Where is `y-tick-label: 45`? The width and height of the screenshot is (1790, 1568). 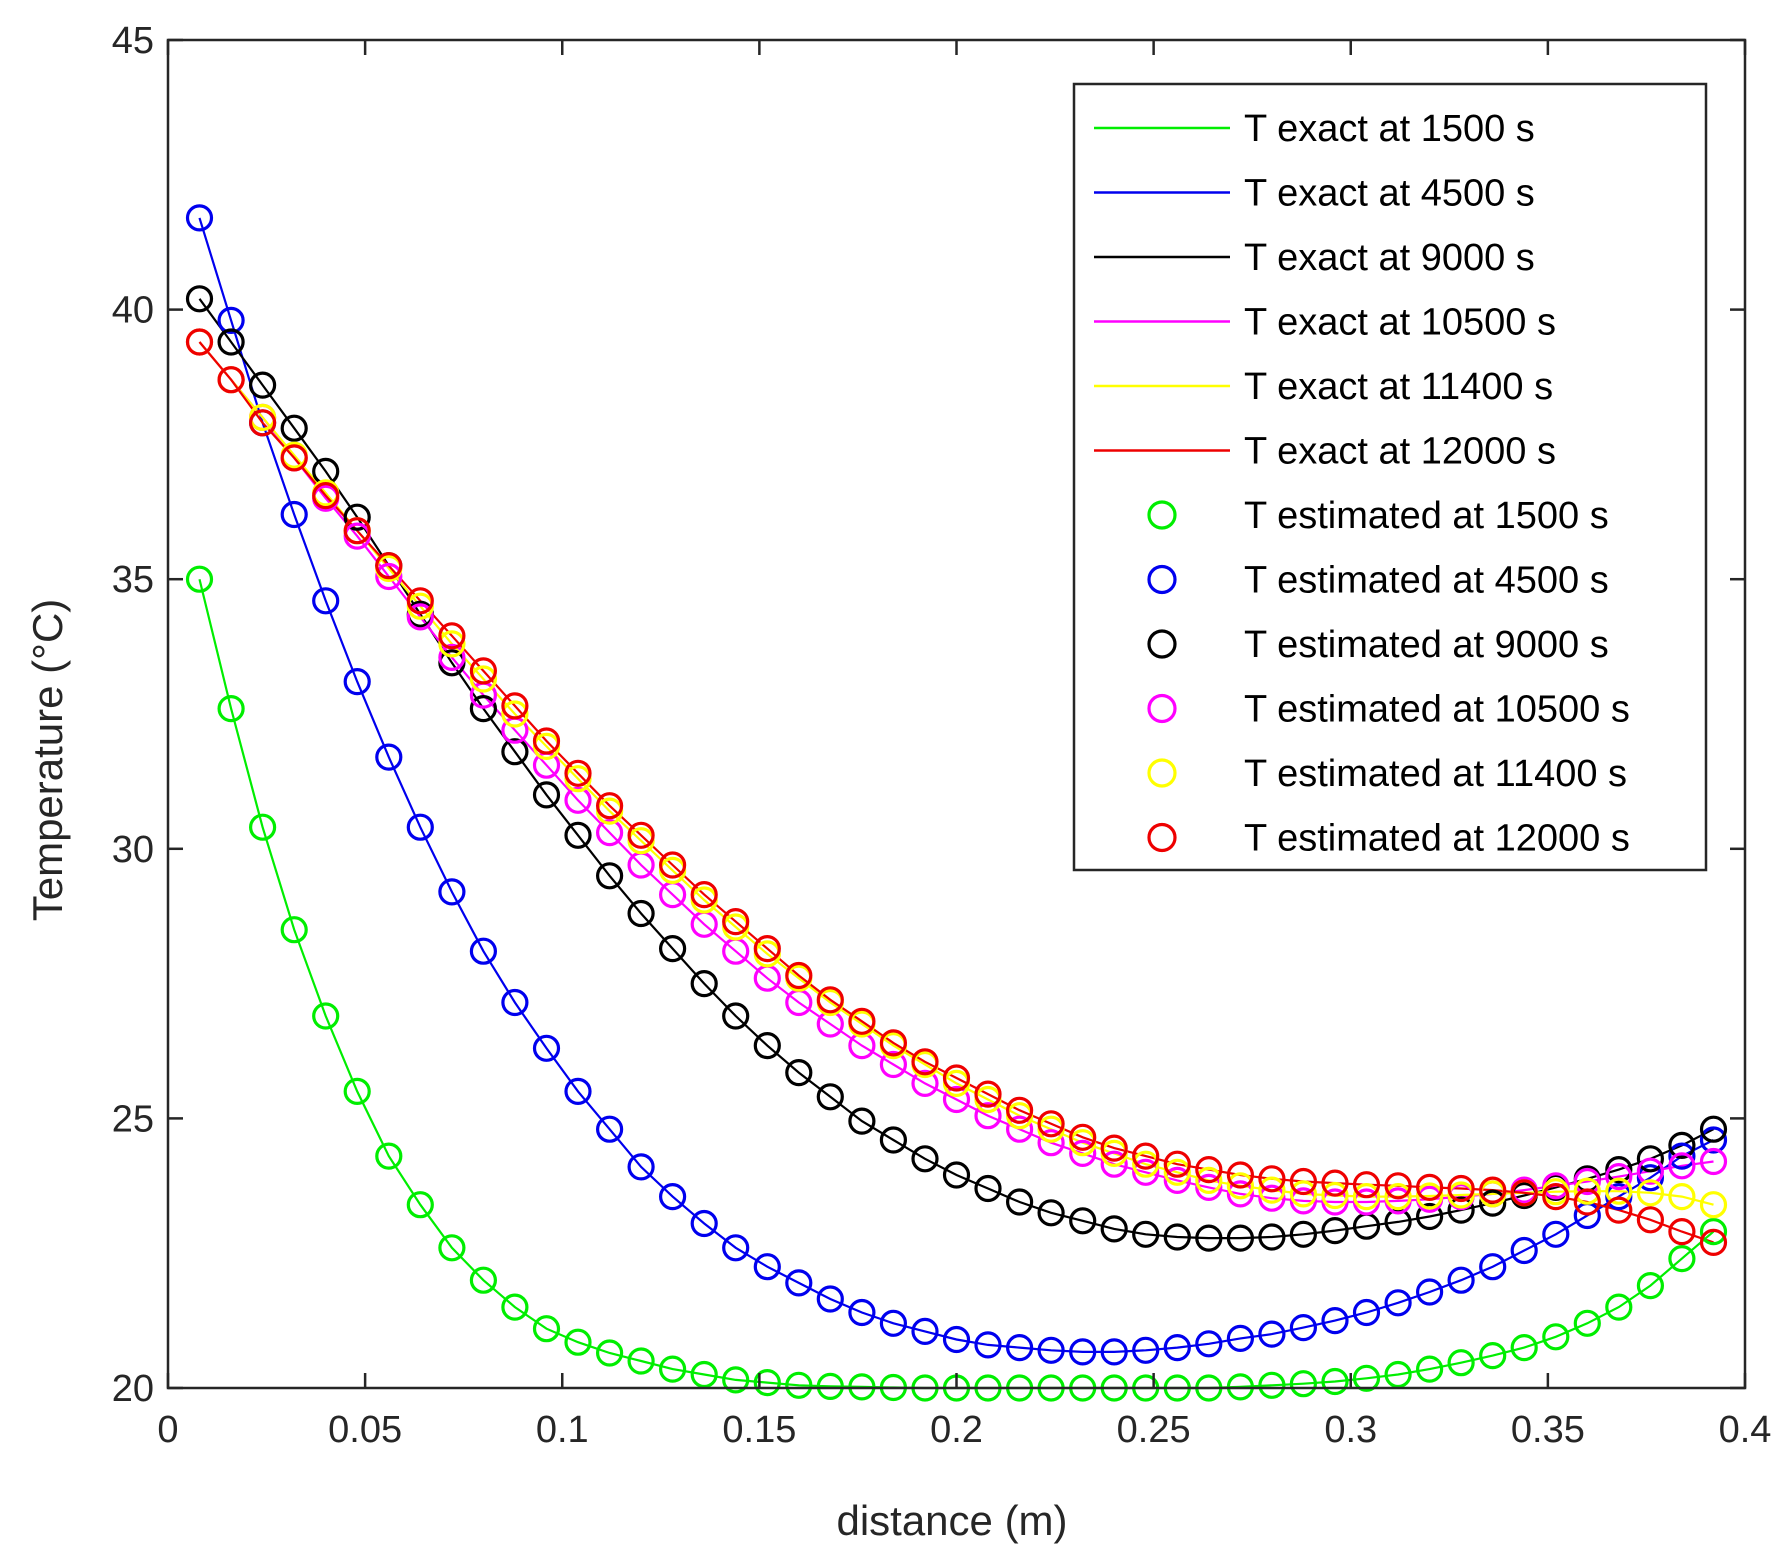 y-tick-label: 45 is located at coordinates (133, 41).